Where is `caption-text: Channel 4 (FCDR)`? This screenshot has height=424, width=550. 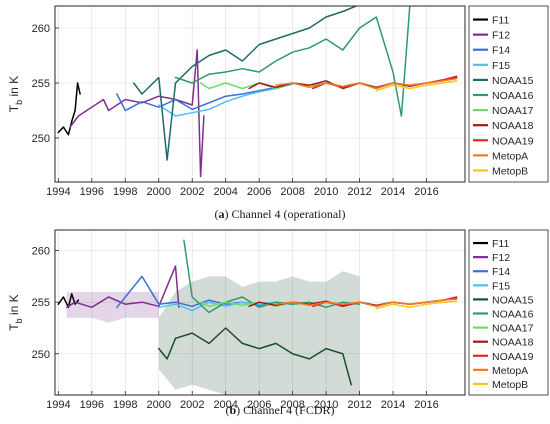 caption-text: Channel 4 (FCDR) is located at coordinates (288, 410).